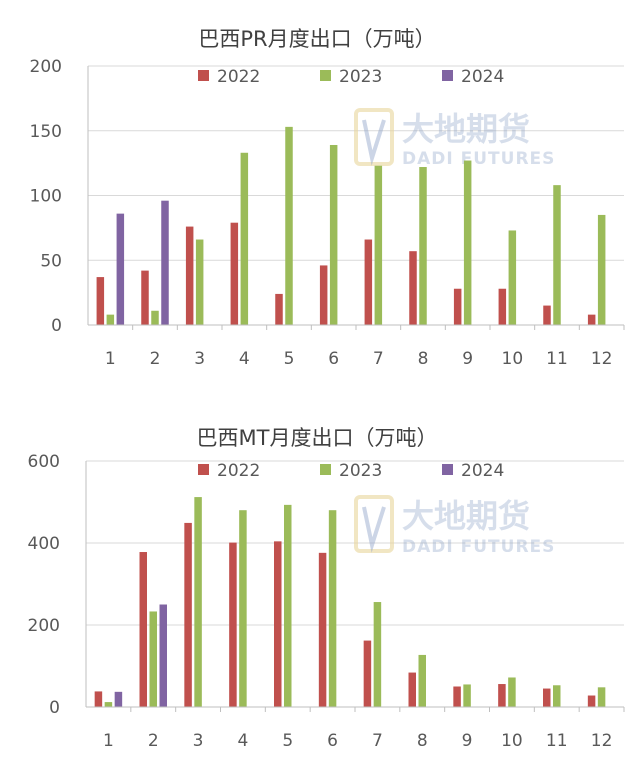  I want to click on y-tick-label: 150, so click(46, 132).